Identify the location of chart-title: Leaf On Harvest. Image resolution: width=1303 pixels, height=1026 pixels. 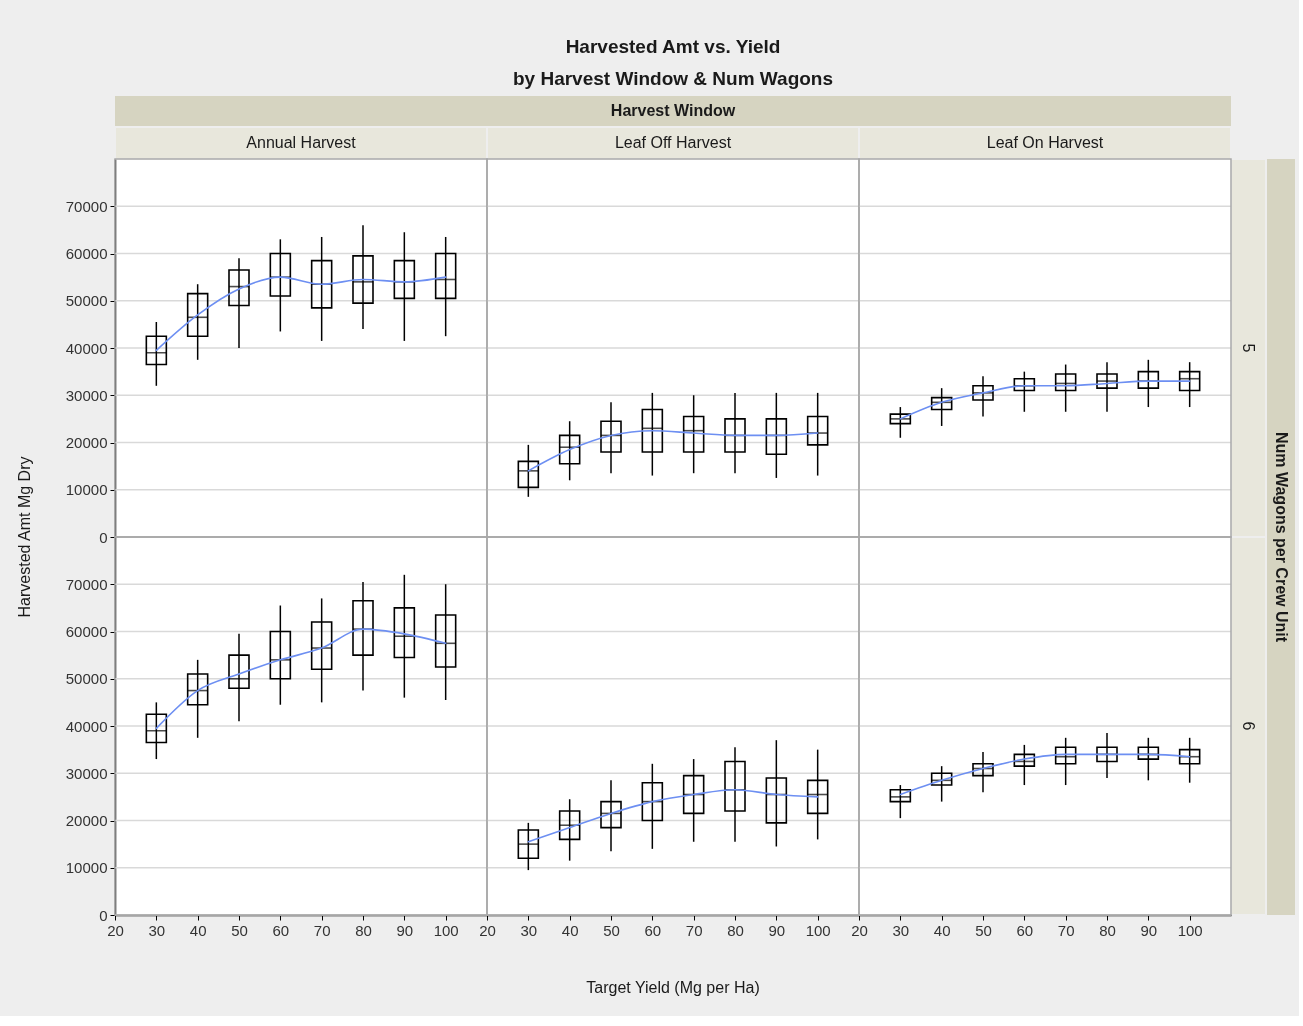
(1045, 142).